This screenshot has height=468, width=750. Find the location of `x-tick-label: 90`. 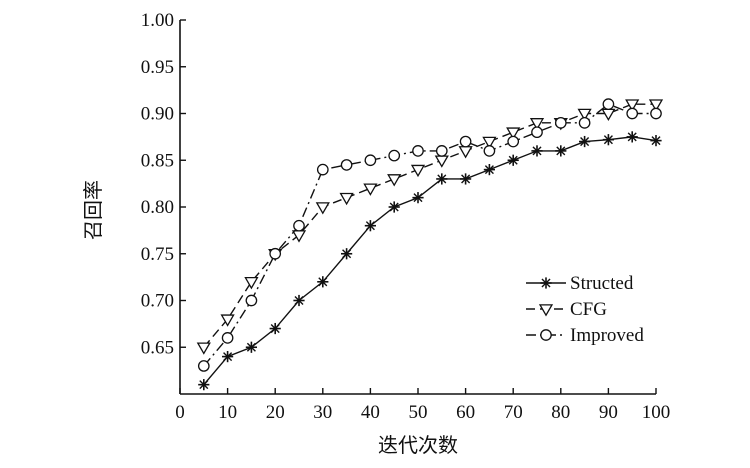

x-tick-label: 90 is located at coordinates (608, 412).